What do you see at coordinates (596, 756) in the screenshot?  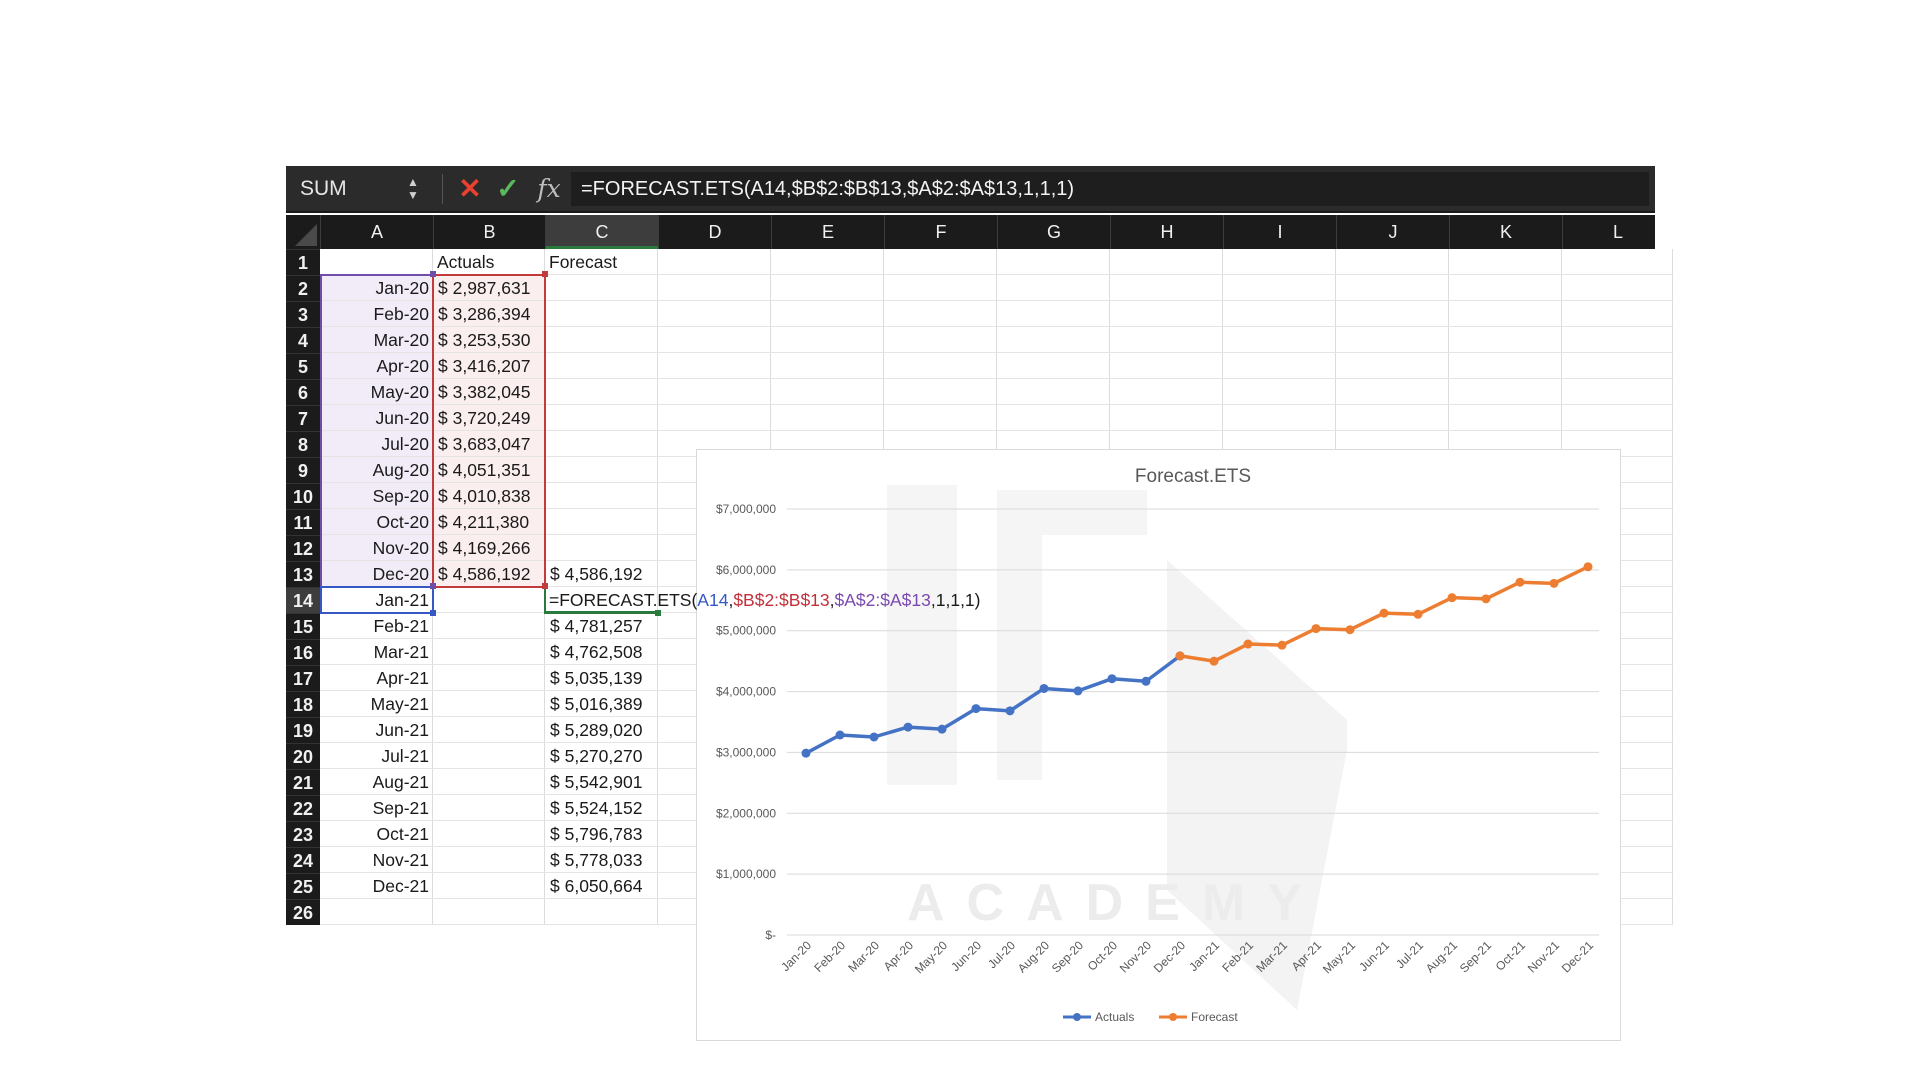 I see `forecast-cell: $ 5,270,270` at bounding box center [596, 756].